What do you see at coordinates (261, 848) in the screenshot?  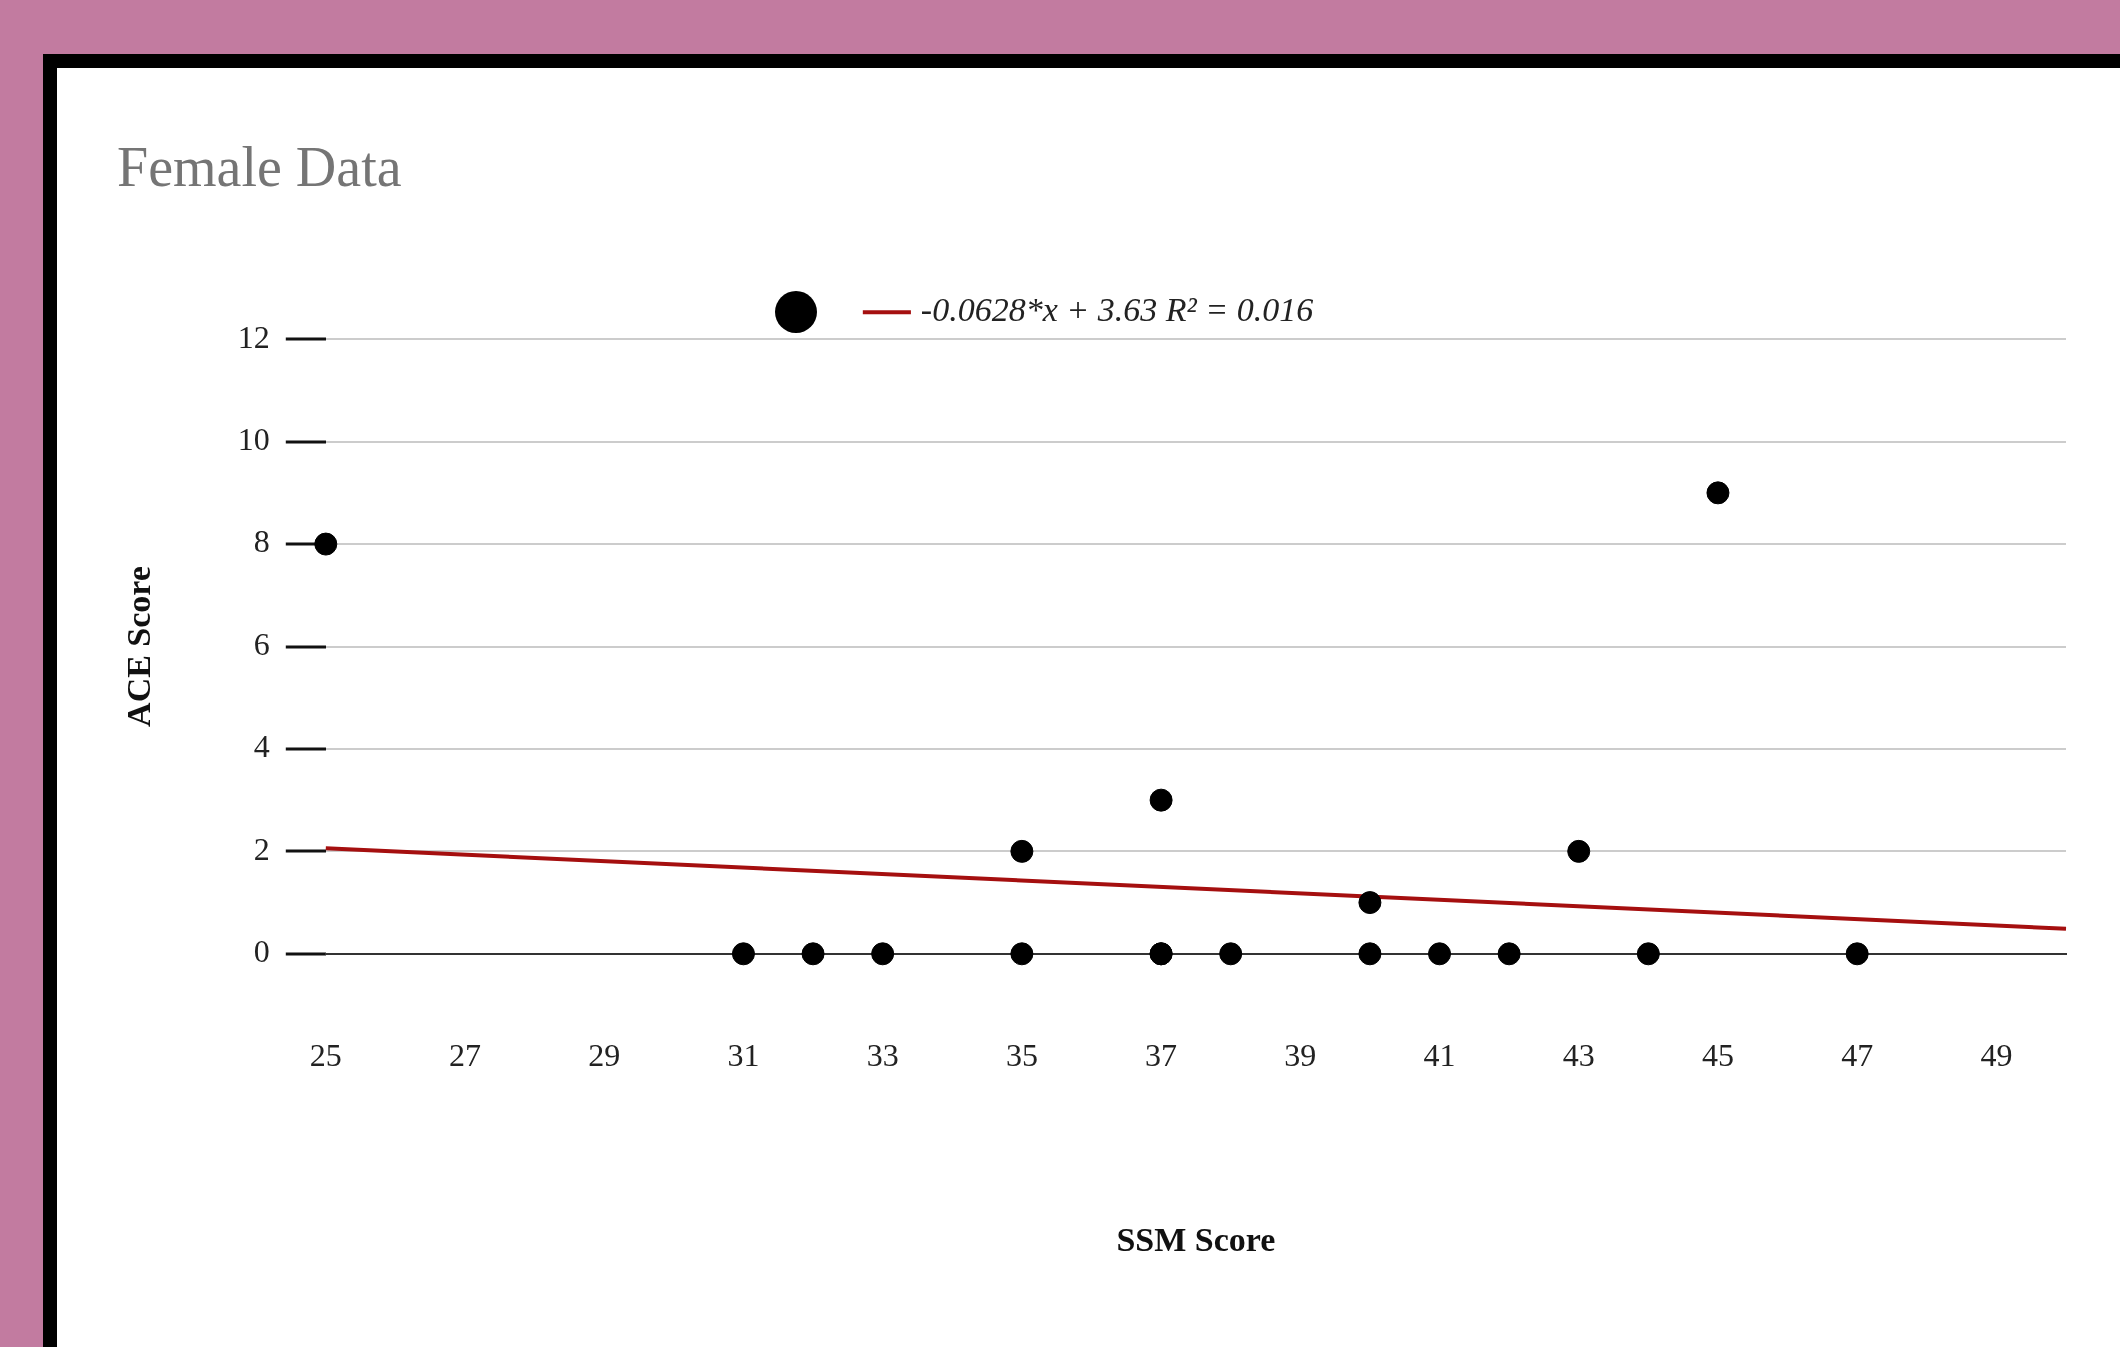 I see `y-tick-label: 2` at bounding box center [261, 848].